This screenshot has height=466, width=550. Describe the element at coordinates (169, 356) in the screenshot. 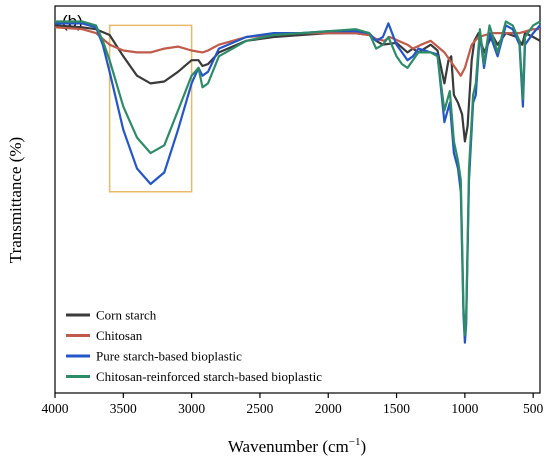

I see `legend-label-3: Pure starch-based bioplastic` at that location.